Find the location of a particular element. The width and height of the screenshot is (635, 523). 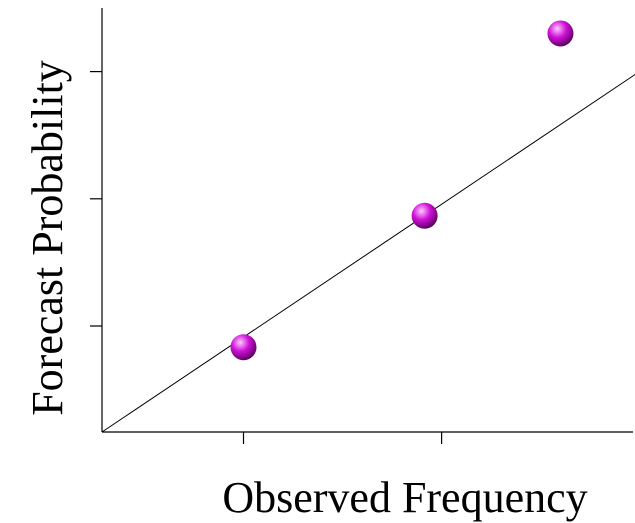

x-axis-label: Observed Frequency is located at coordinates (404, 497).